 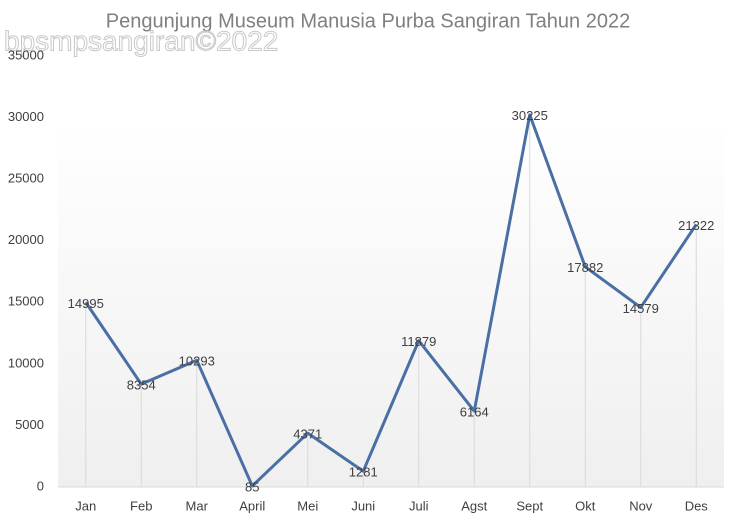 What do you see at coordinates (697, 505) in the screenshot?
I see `x-tick-label: Des` at bounding box center [697, 505].